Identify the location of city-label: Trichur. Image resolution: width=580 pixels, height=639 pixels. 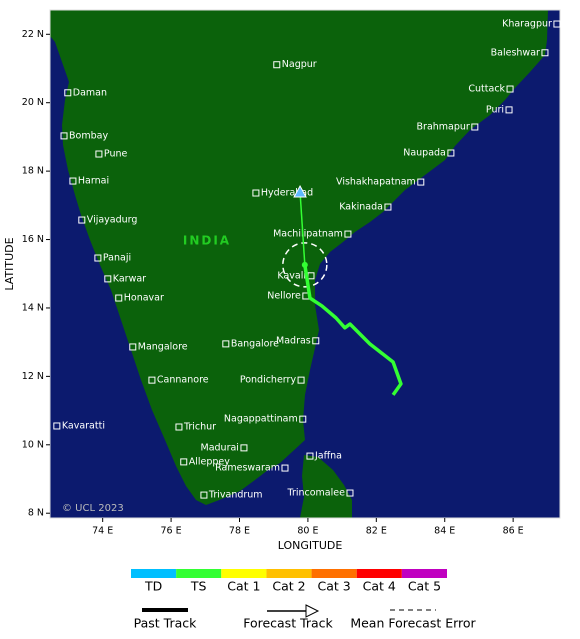
(199, 427).